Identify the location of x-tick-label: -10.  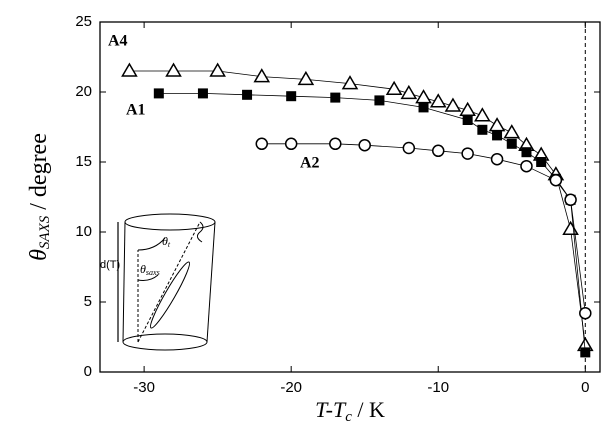
(438, 387).